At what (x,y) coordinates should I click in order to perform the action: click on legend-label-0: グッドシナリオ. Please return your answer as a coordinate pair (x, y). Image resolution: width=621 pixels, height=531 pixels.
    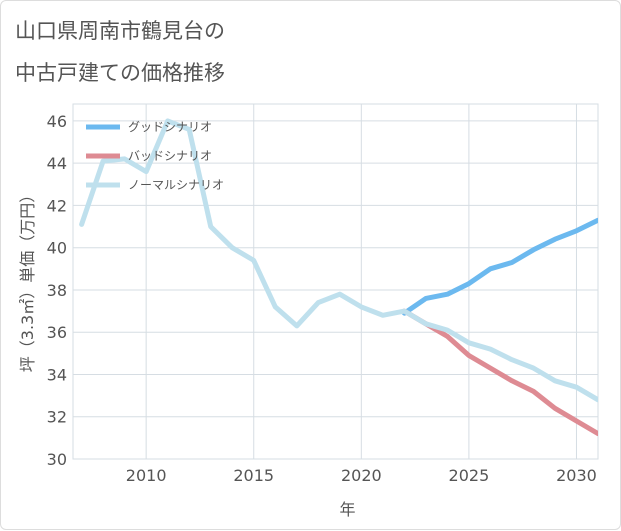
    Looking at the image, I should click on (170, 127).